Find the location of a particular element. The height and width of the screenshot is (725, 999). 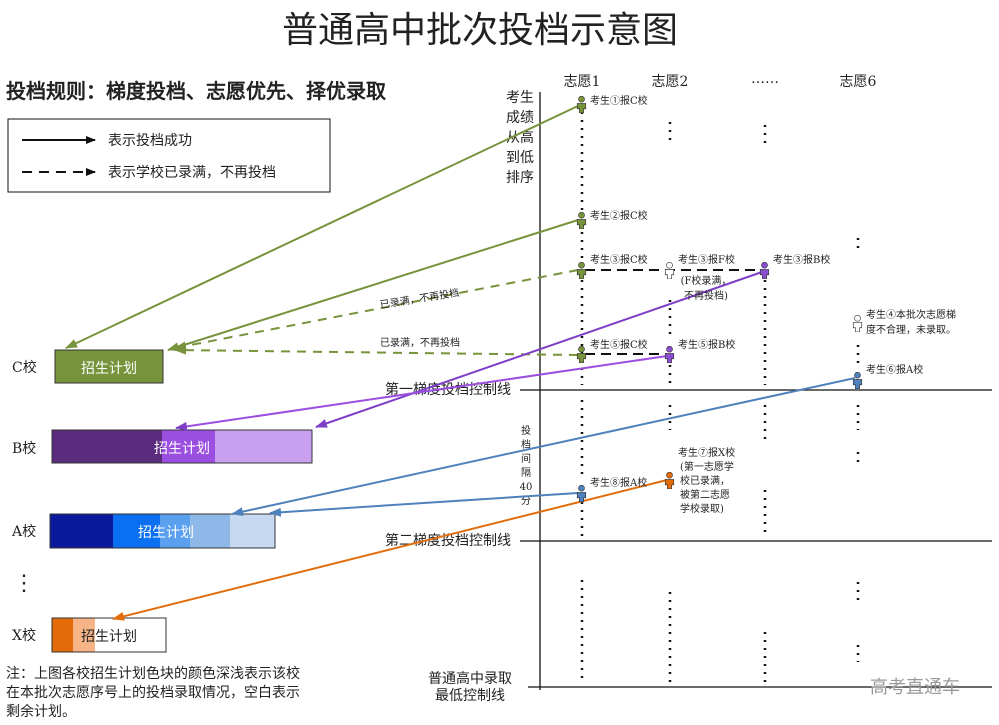

student-label: 考生⑤报C校 is located at coordinates (619, 344).